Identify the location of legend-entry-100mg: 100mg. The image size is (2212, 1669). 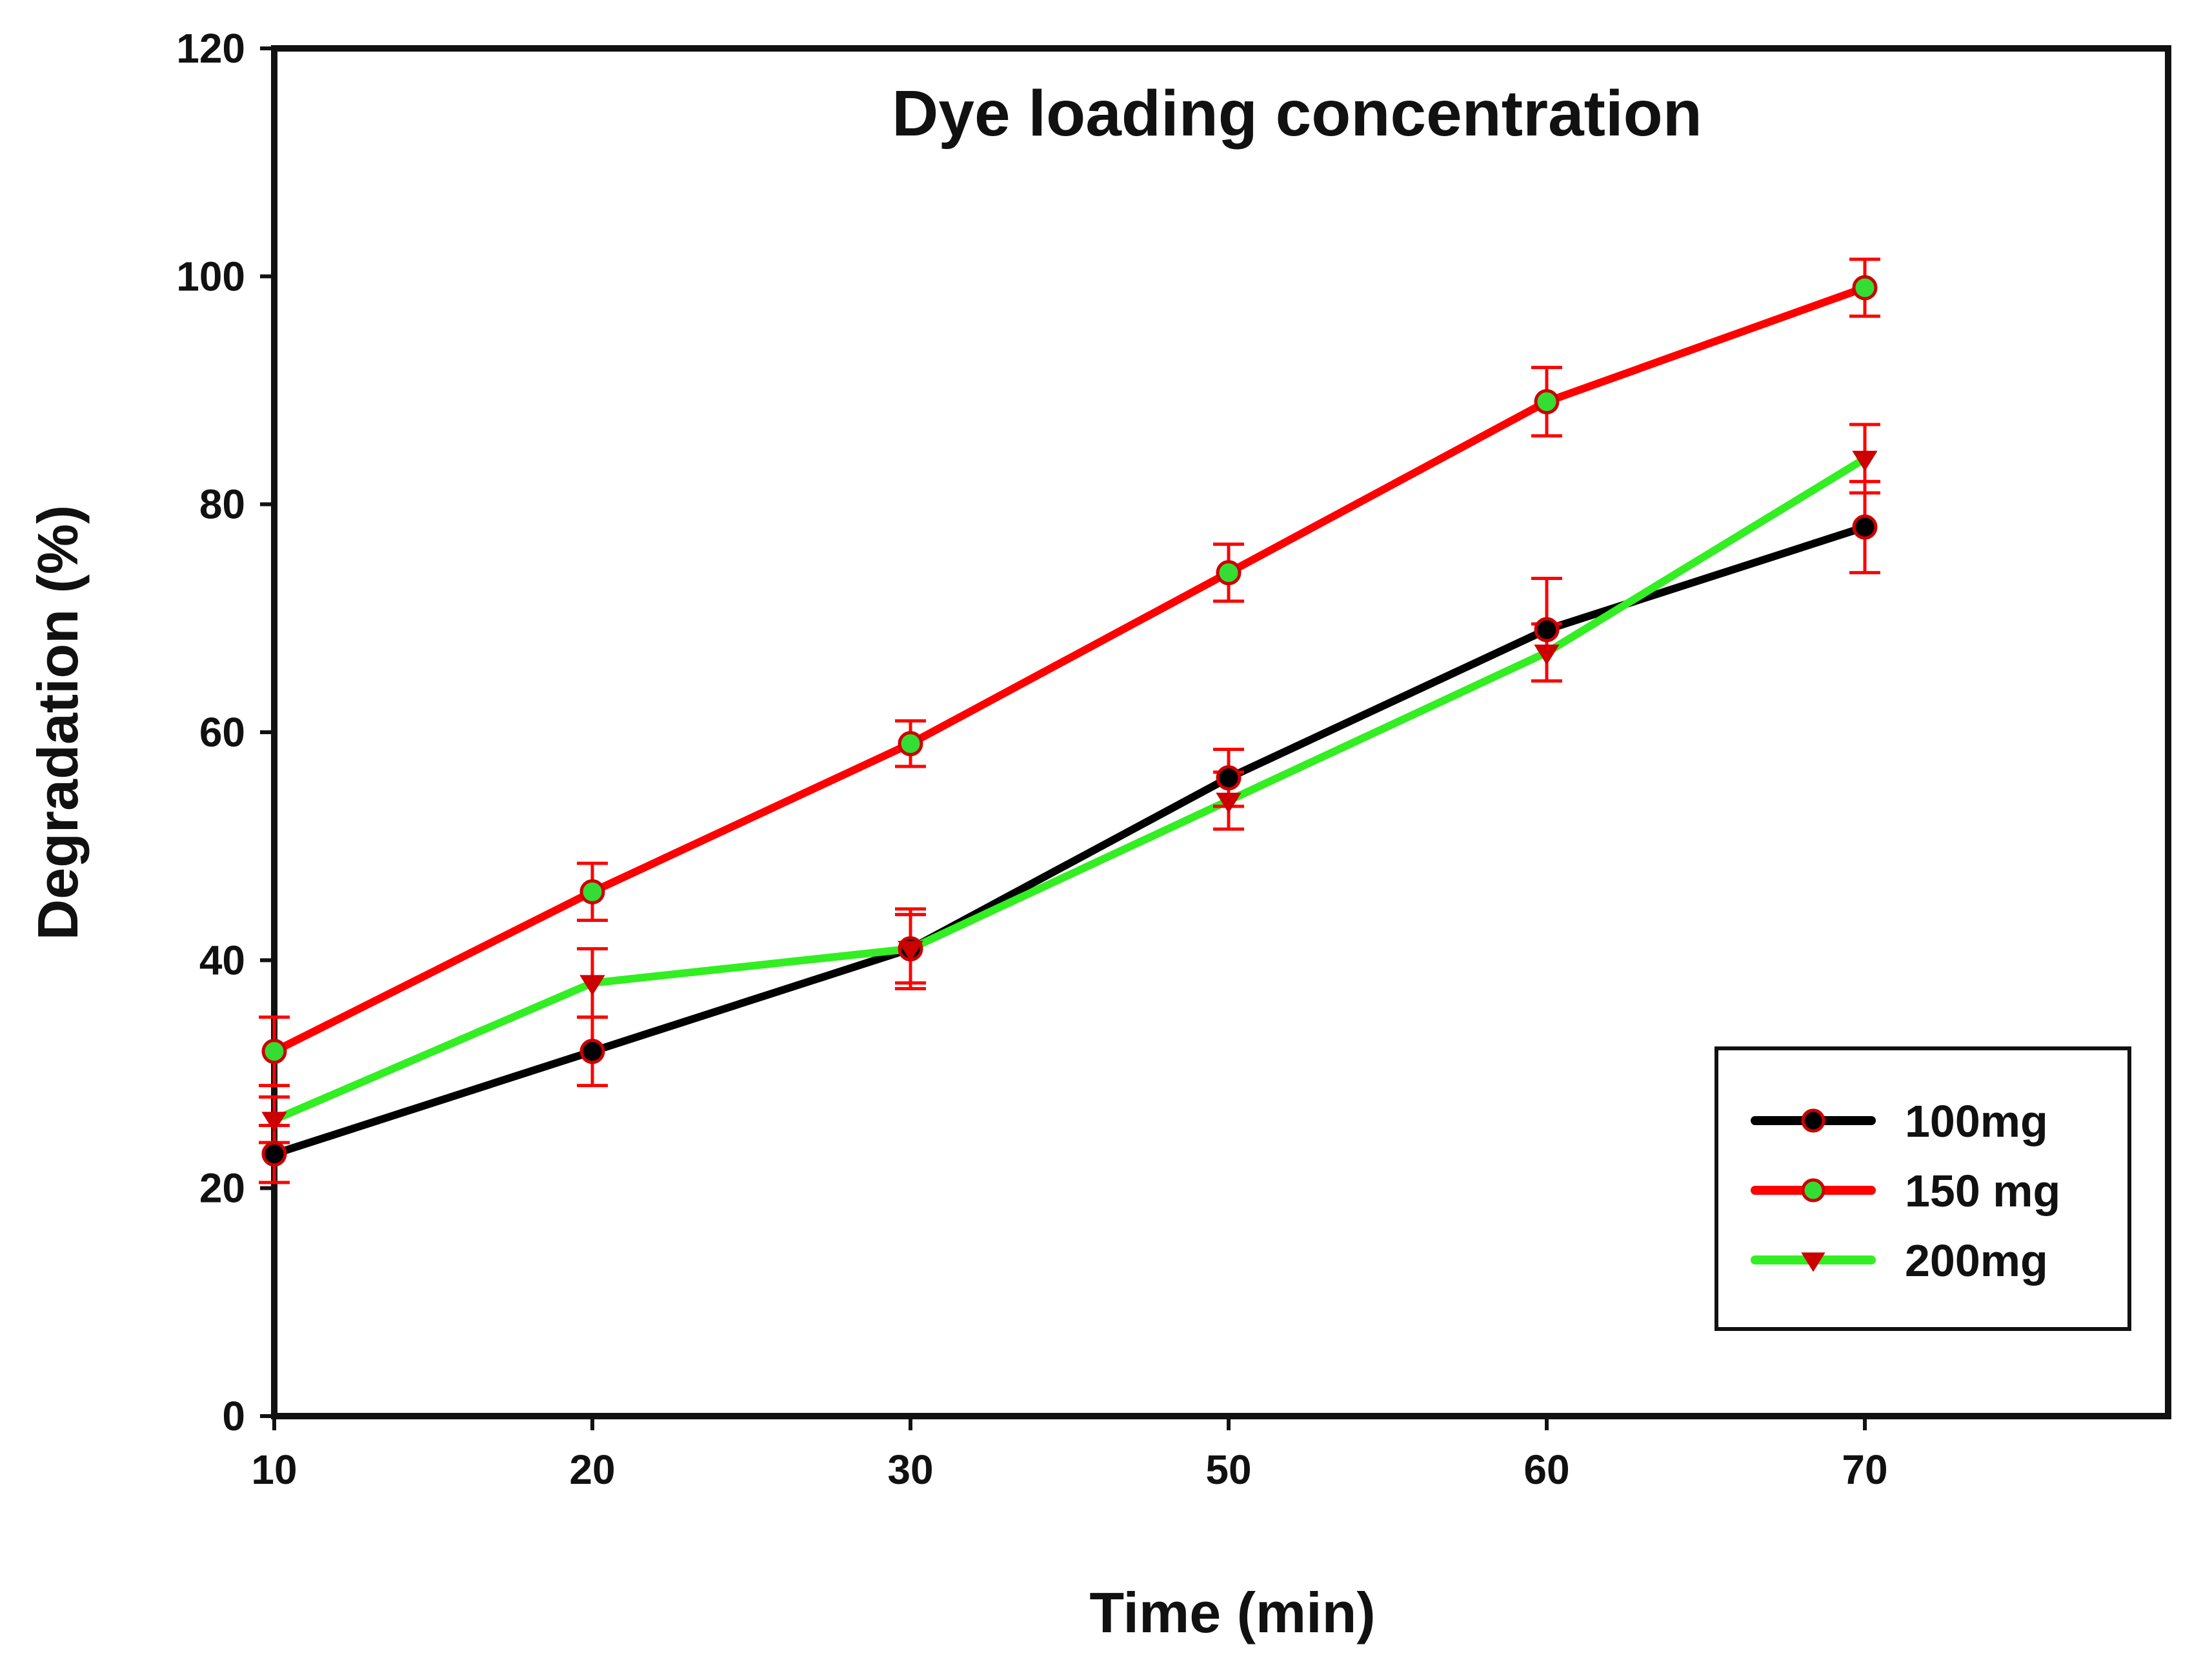
(1899, 1121).